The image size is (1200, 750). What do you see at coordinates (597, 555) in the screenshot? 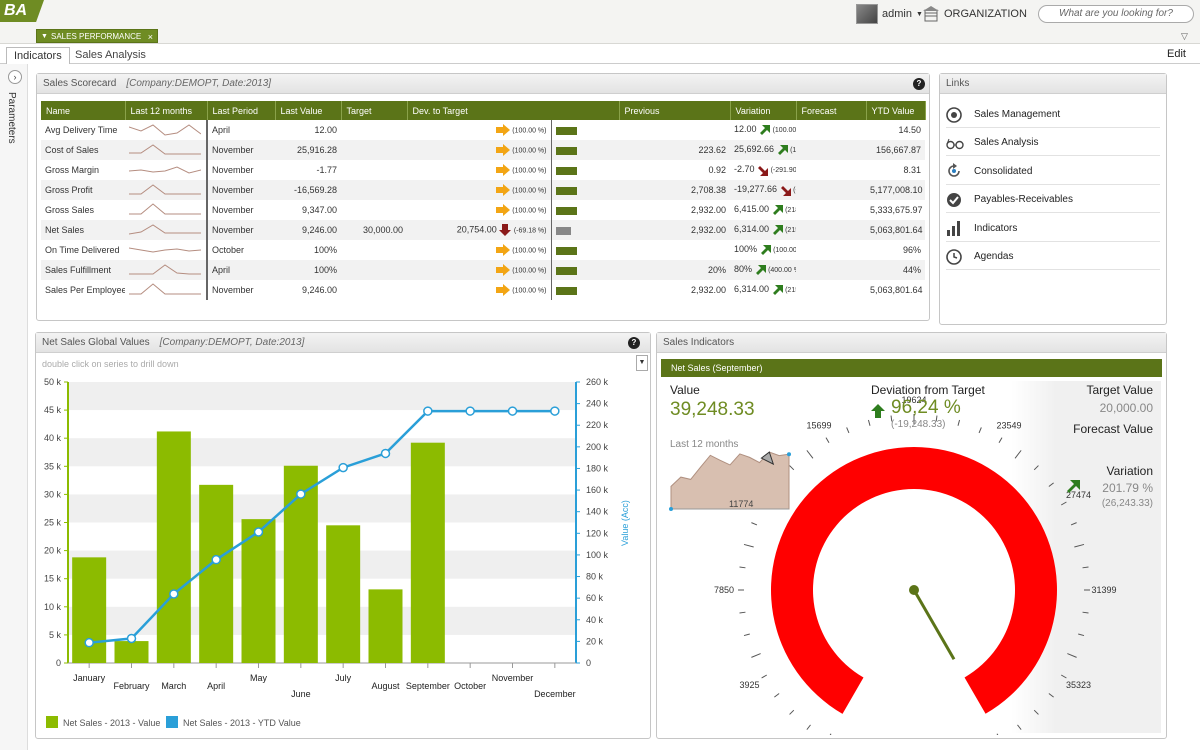
I see `right-tick-label: 100 k` at bounding box center [597, 555].